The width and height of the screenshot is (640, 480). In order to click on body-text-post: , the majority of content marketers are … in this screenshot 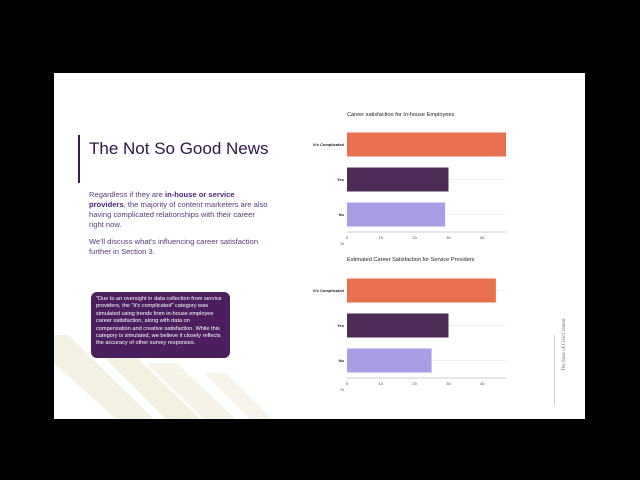, I will do `click(178, 214)`.